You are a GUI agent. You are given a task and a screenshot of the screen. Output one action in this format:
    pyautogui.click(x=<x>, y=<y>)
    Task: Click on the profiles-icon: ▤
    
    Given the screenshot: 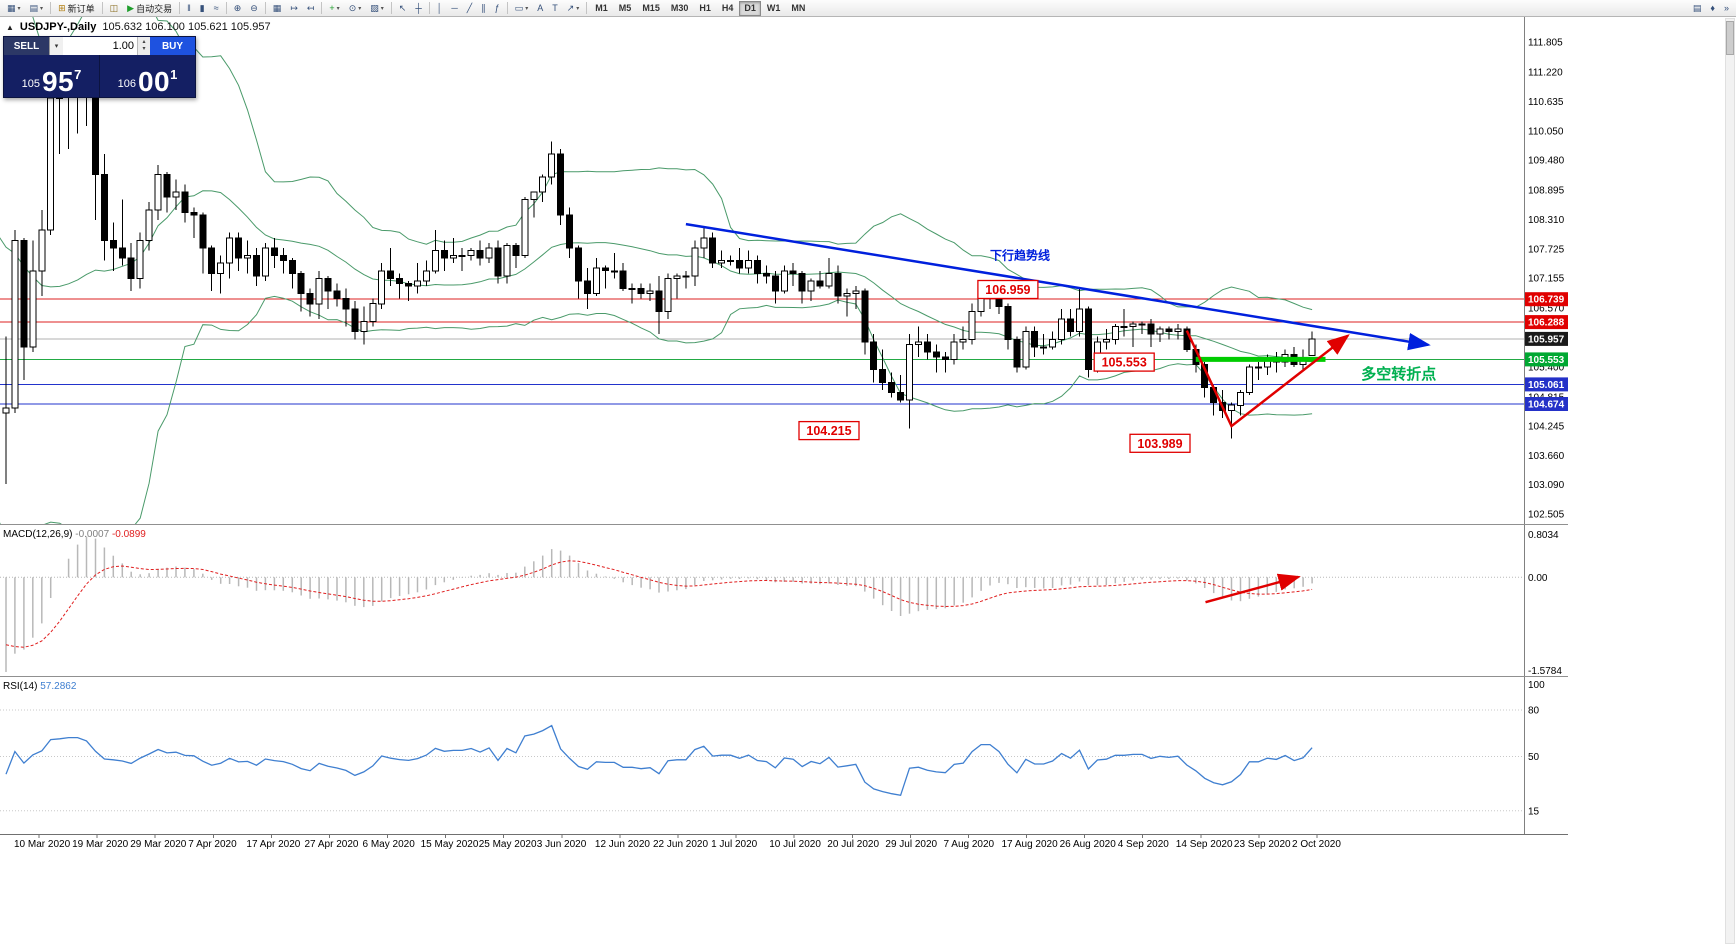 What is the action you would take?
    pyautogui.click(x=34, y=7)
    